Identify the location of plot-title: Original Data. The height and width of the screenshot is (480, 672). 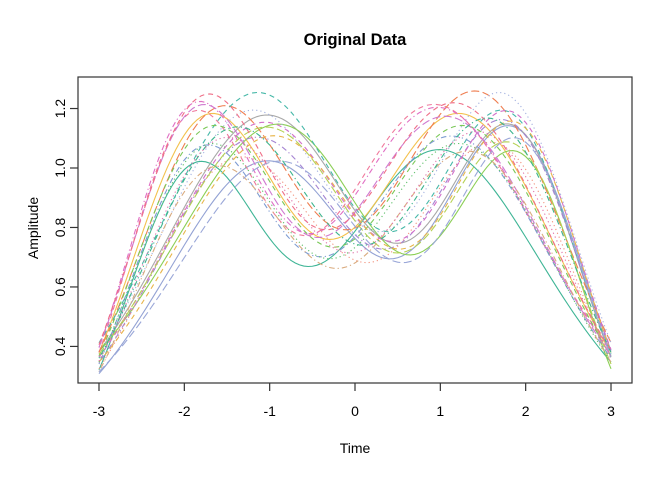
(356, 40).